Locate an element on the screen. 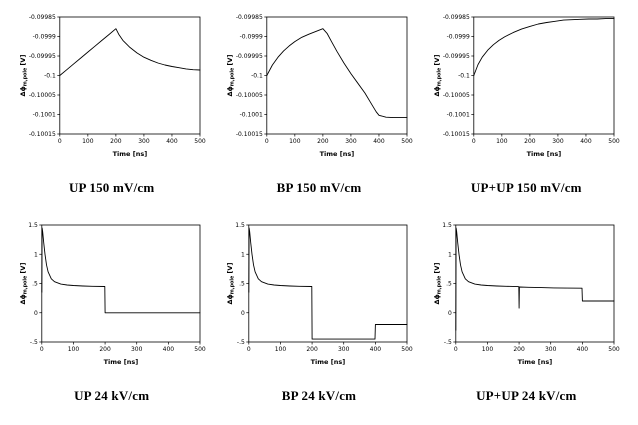 This screenshot has height=425, width=638. chart-caption: UP+UP 24 kV/cm is located at coordinates (526, 395).